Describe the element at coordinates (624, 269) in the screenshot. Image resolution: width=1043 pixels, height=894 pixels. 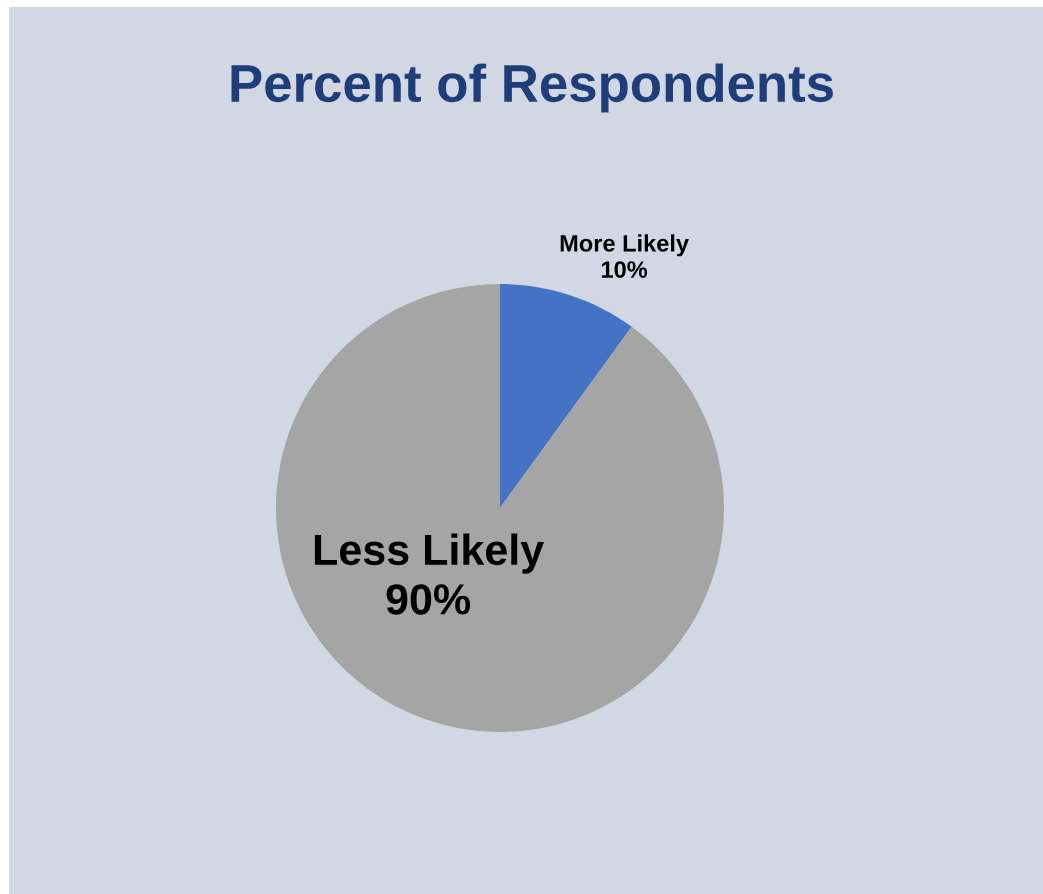
I see `data-label: 10%` at that location.